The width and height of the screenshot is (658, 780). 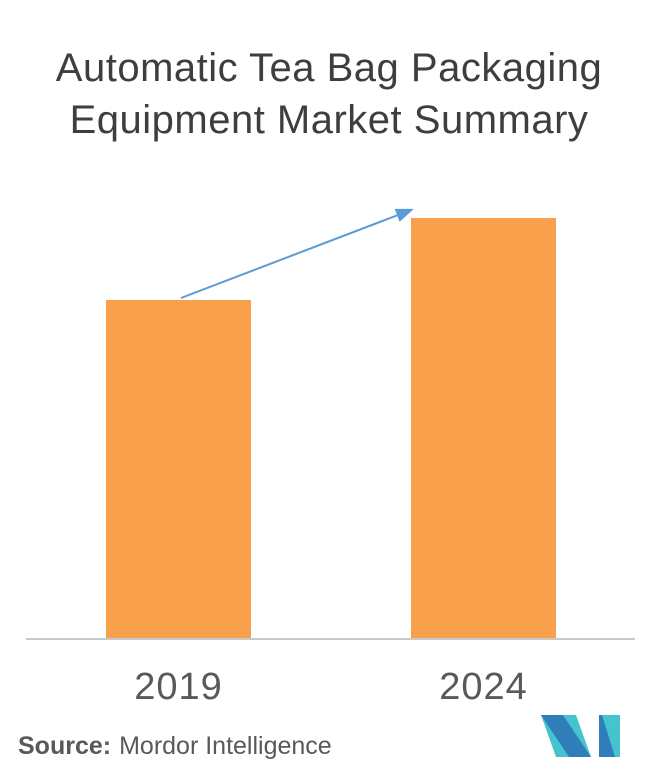 What do you see at coordinates (607, 736) in the screenshot?
I see `logo-i-blue-stripe` at bounding box center [607, 736].